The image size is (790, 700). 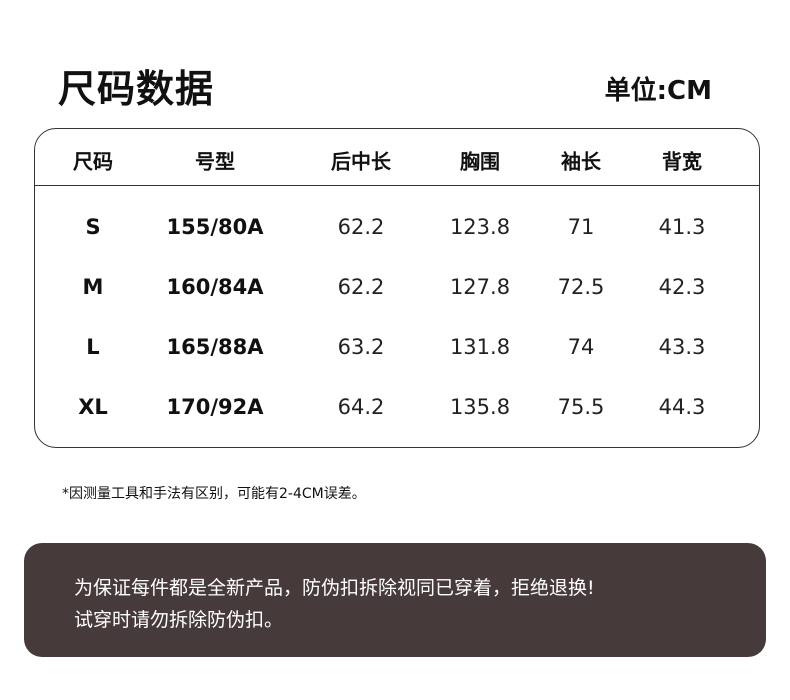 What do you see at coordinates (581, 227) in the screenshot?
I see `table-cell: 71` at bounding box center [581, 227].